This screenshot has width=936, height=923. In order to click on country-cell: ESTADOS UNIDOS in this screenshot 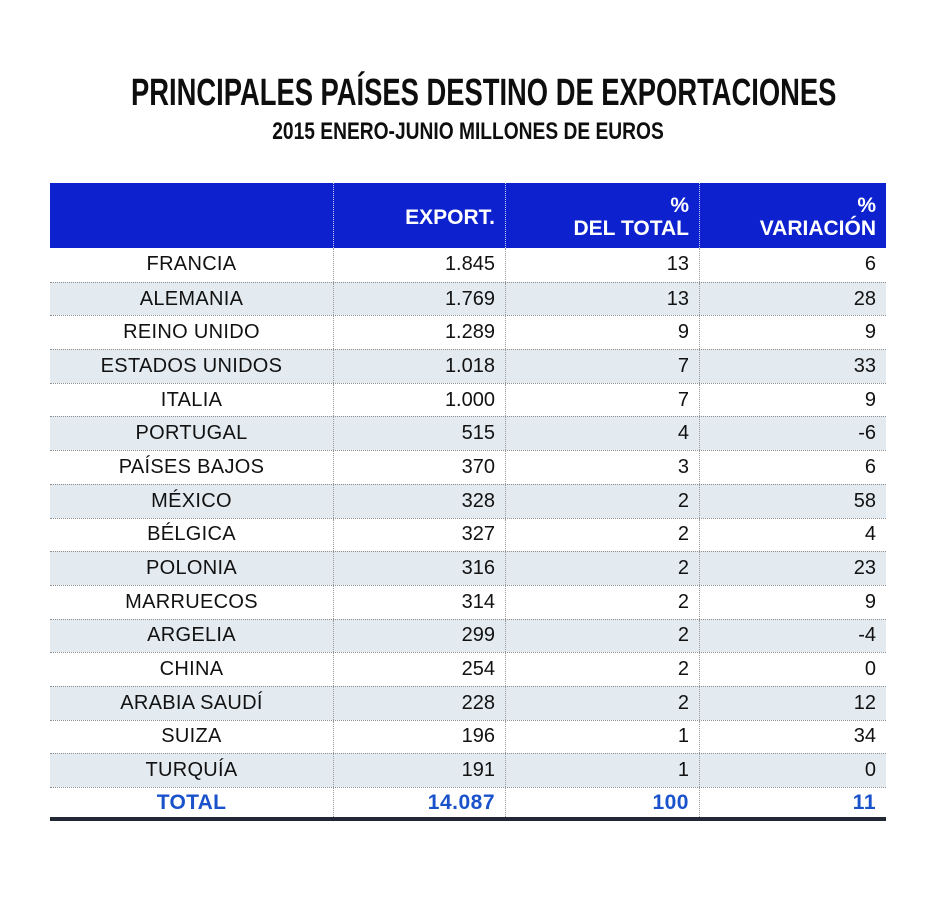, I will do `click(191, 365)`.